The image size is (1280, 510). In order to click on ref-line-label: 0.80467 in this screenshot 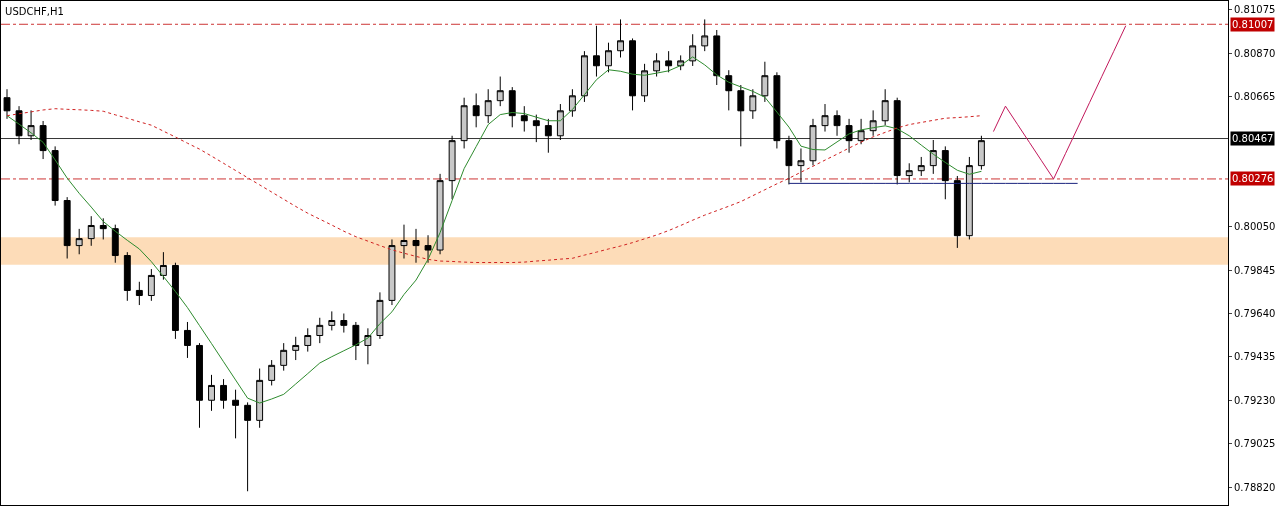, I will do `click(1253, 138)`.